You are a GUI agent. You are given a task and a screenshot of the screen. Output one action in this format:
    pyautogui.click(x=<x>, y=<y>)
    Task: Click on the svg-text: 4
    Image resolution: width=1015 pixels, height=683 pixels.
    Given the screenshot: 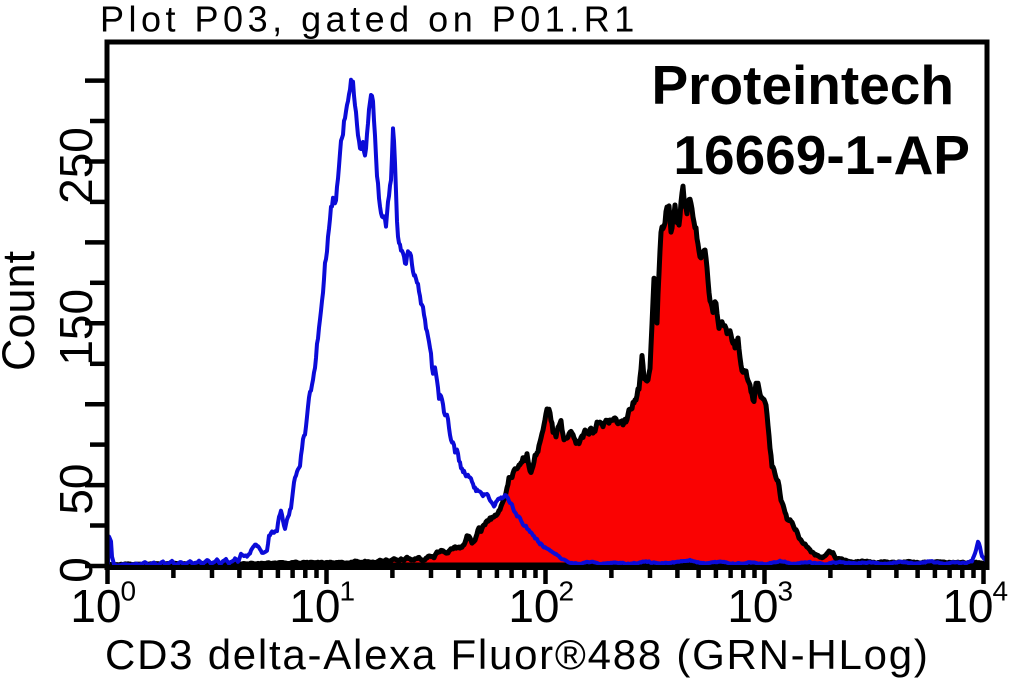 What is the action you would take?
    pyautogui.click(x=1001, y=591)
    